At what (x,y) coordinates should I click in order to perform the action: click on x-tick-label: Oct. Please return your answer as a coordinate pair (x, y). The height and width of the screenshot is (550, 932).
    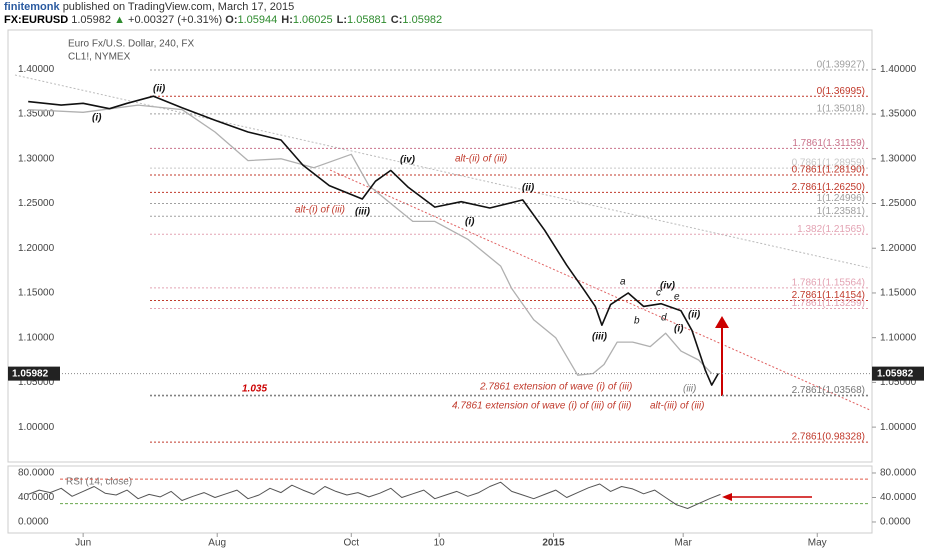
    Looking at the image, I should click on (352, 543).